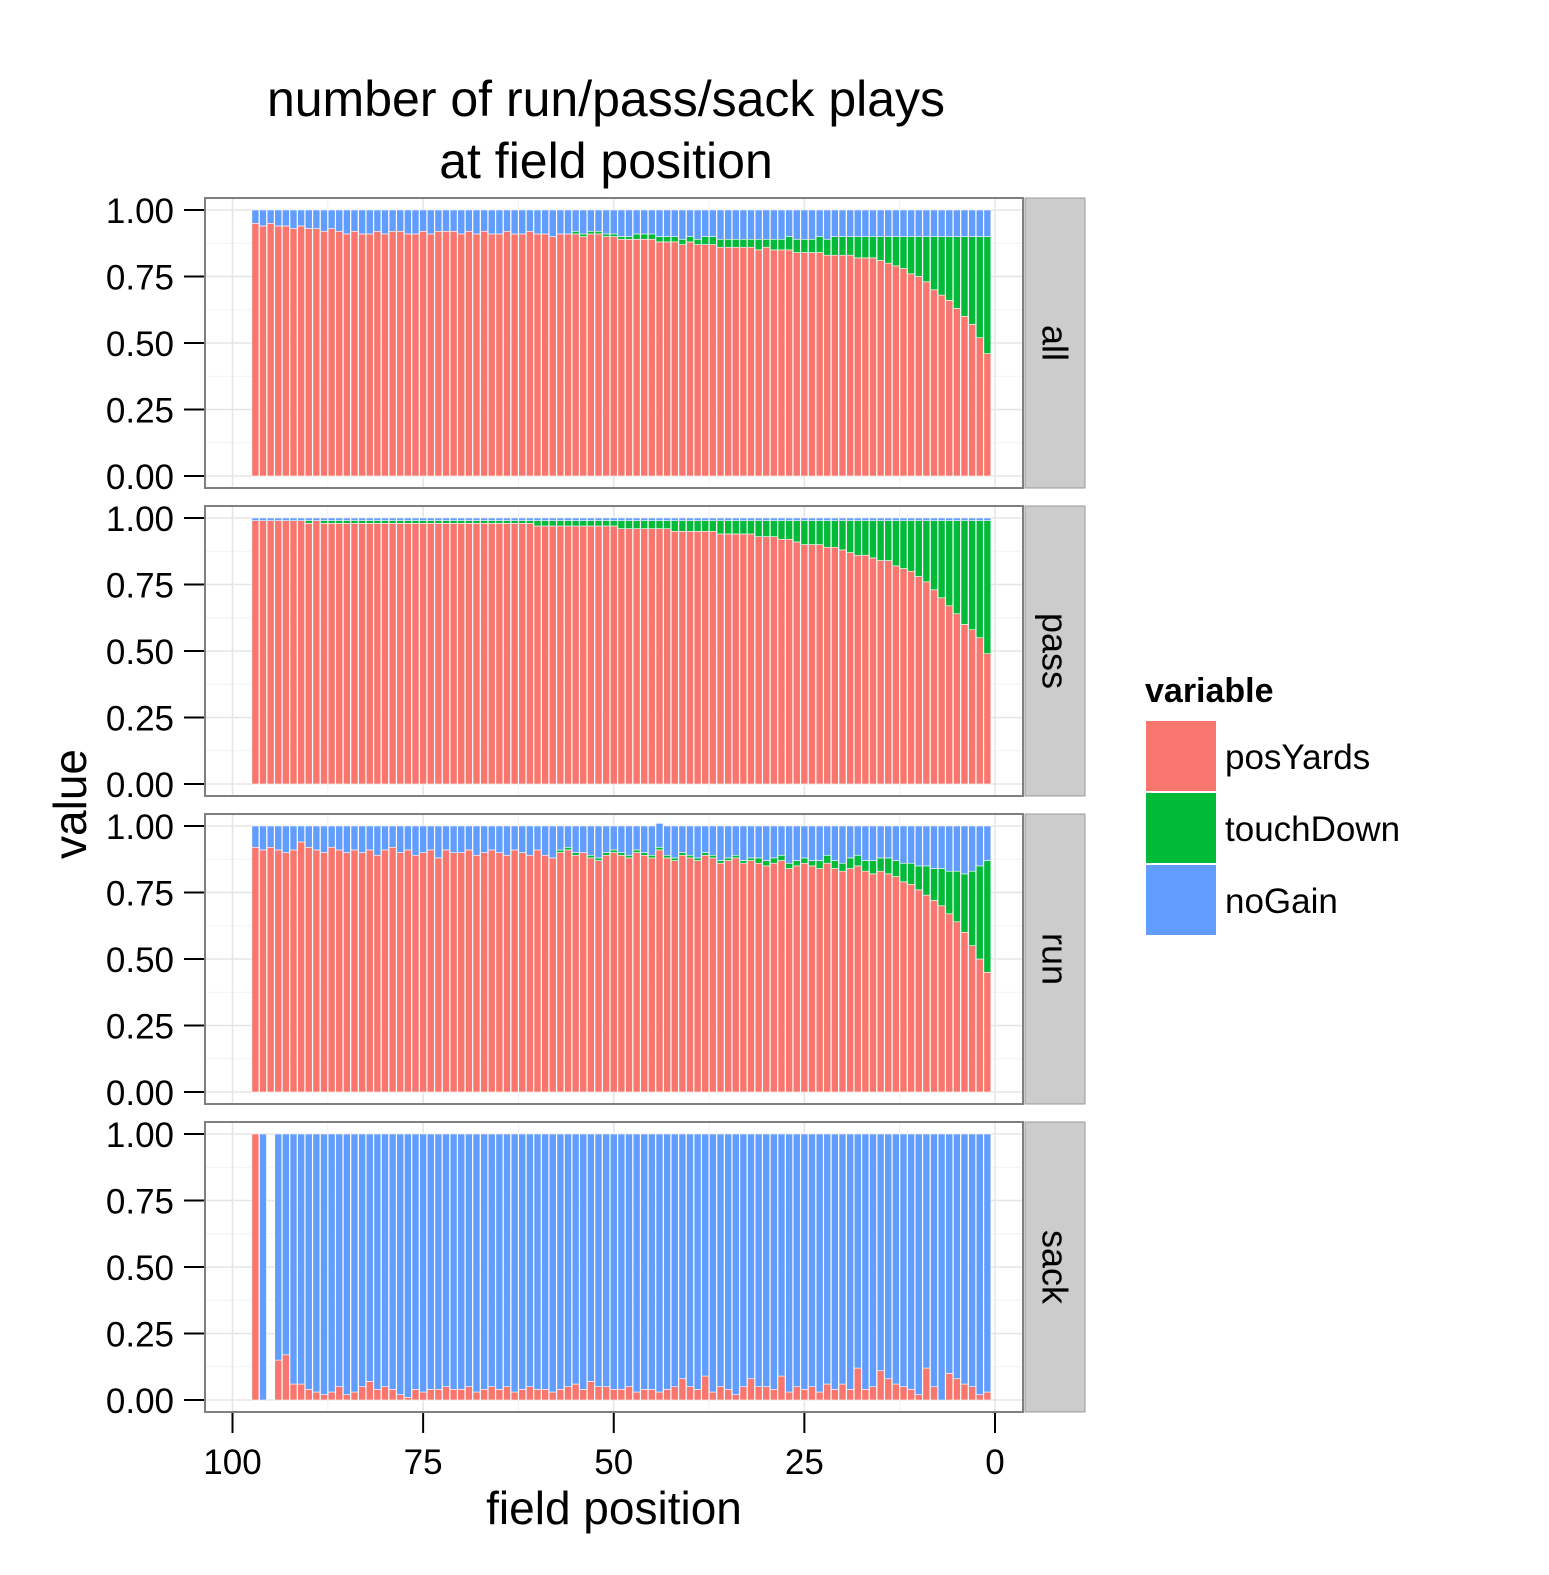 The image size is (1549, 1575). I want to click on panel-border, so click(614, 1267).